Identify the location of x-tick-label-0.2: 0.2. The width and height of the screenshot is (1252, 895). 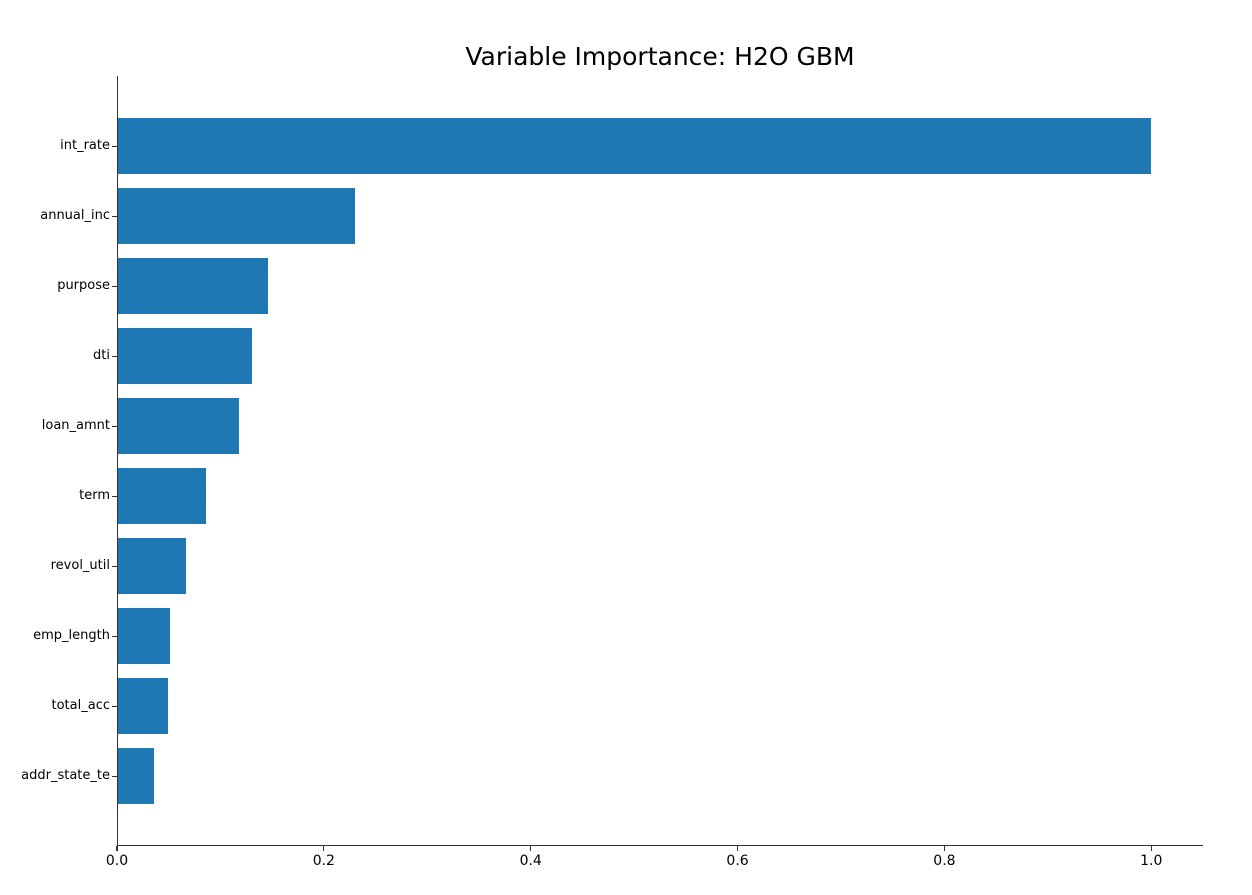
(323, 861).